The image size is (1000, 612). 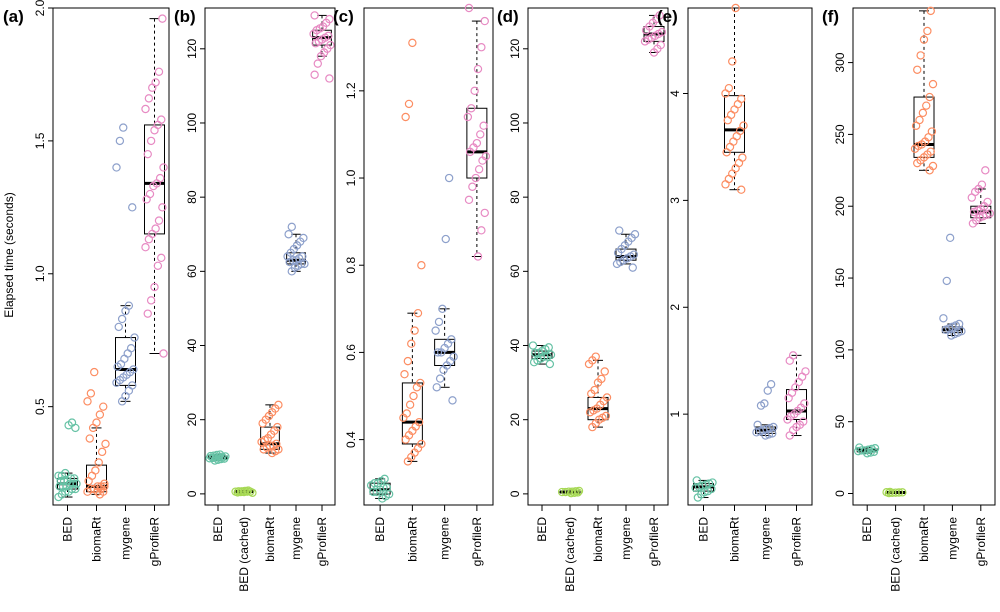 I want to click on panel-2-ytick-label: 100, so click(x=192, y=123).